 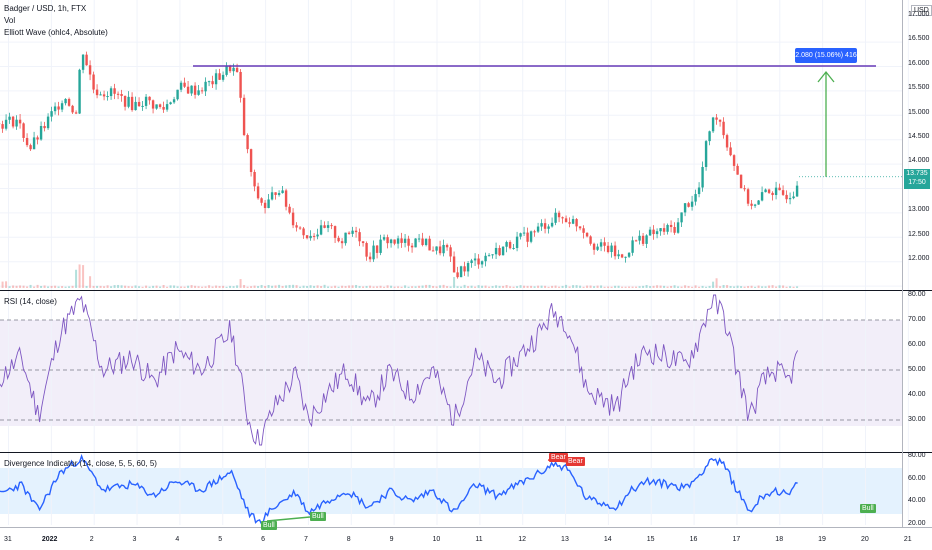 I want to click on bear-divergence-tag: Bear, so click(x=558, y=457).